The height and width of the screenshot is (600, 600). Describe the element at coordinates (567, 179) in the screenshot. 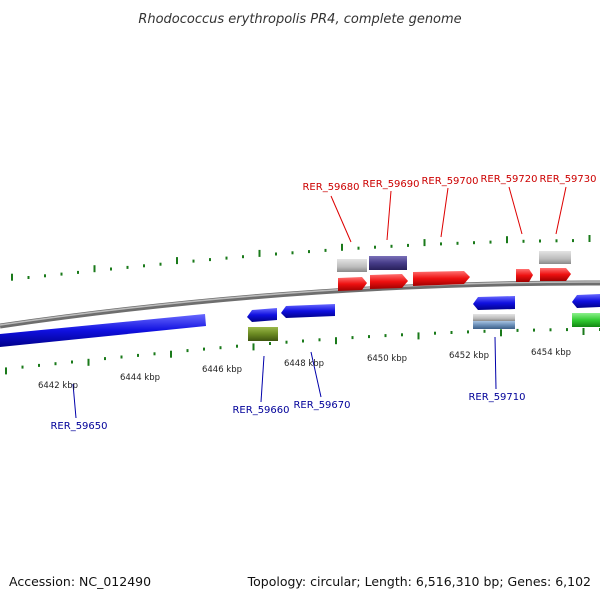

I see `gene-label-rer-59730: RER_59730` at that location.